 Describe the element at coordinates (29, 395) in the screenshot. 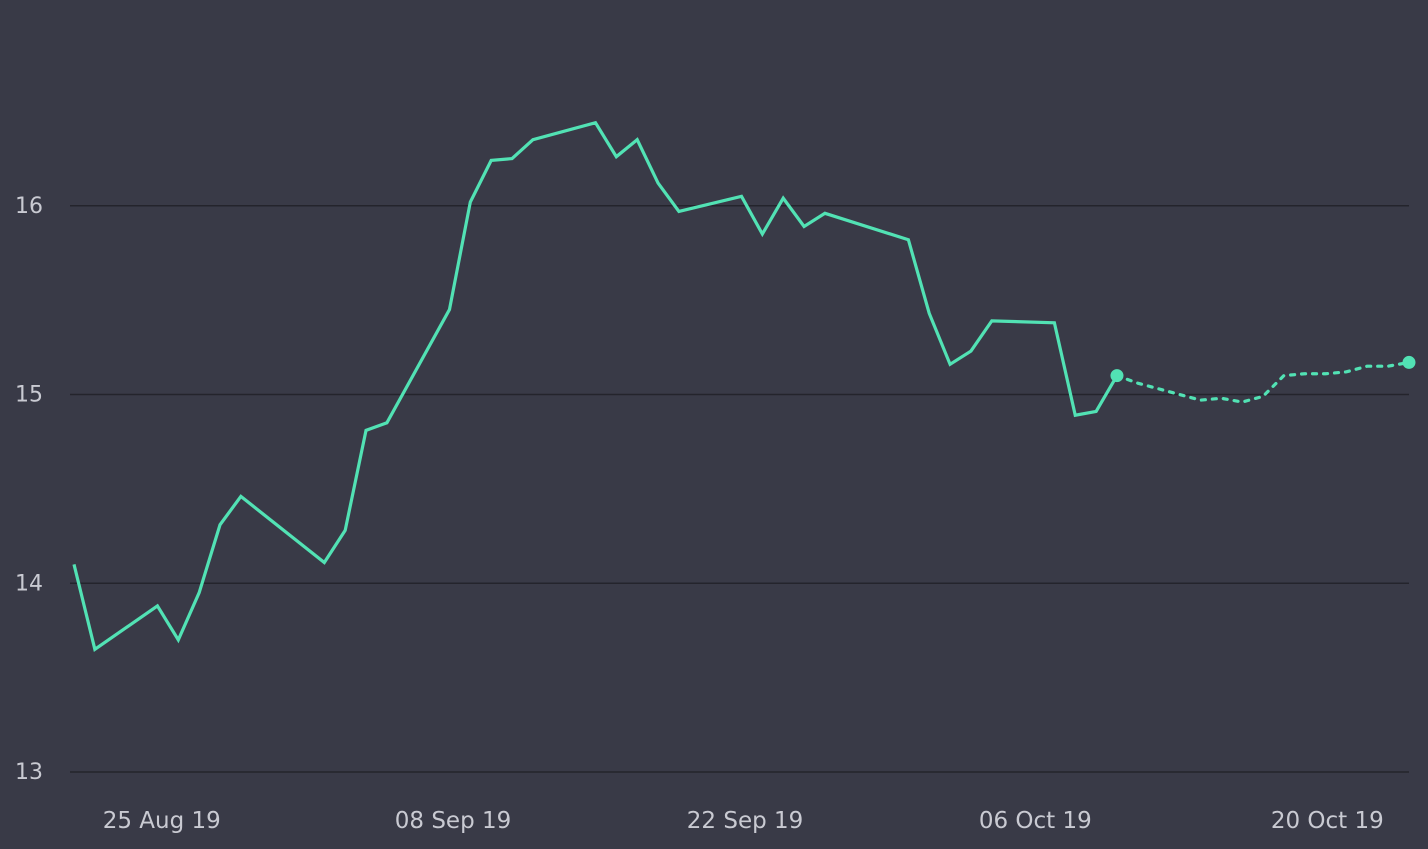

I see `y-tick-label: 15` at that location.